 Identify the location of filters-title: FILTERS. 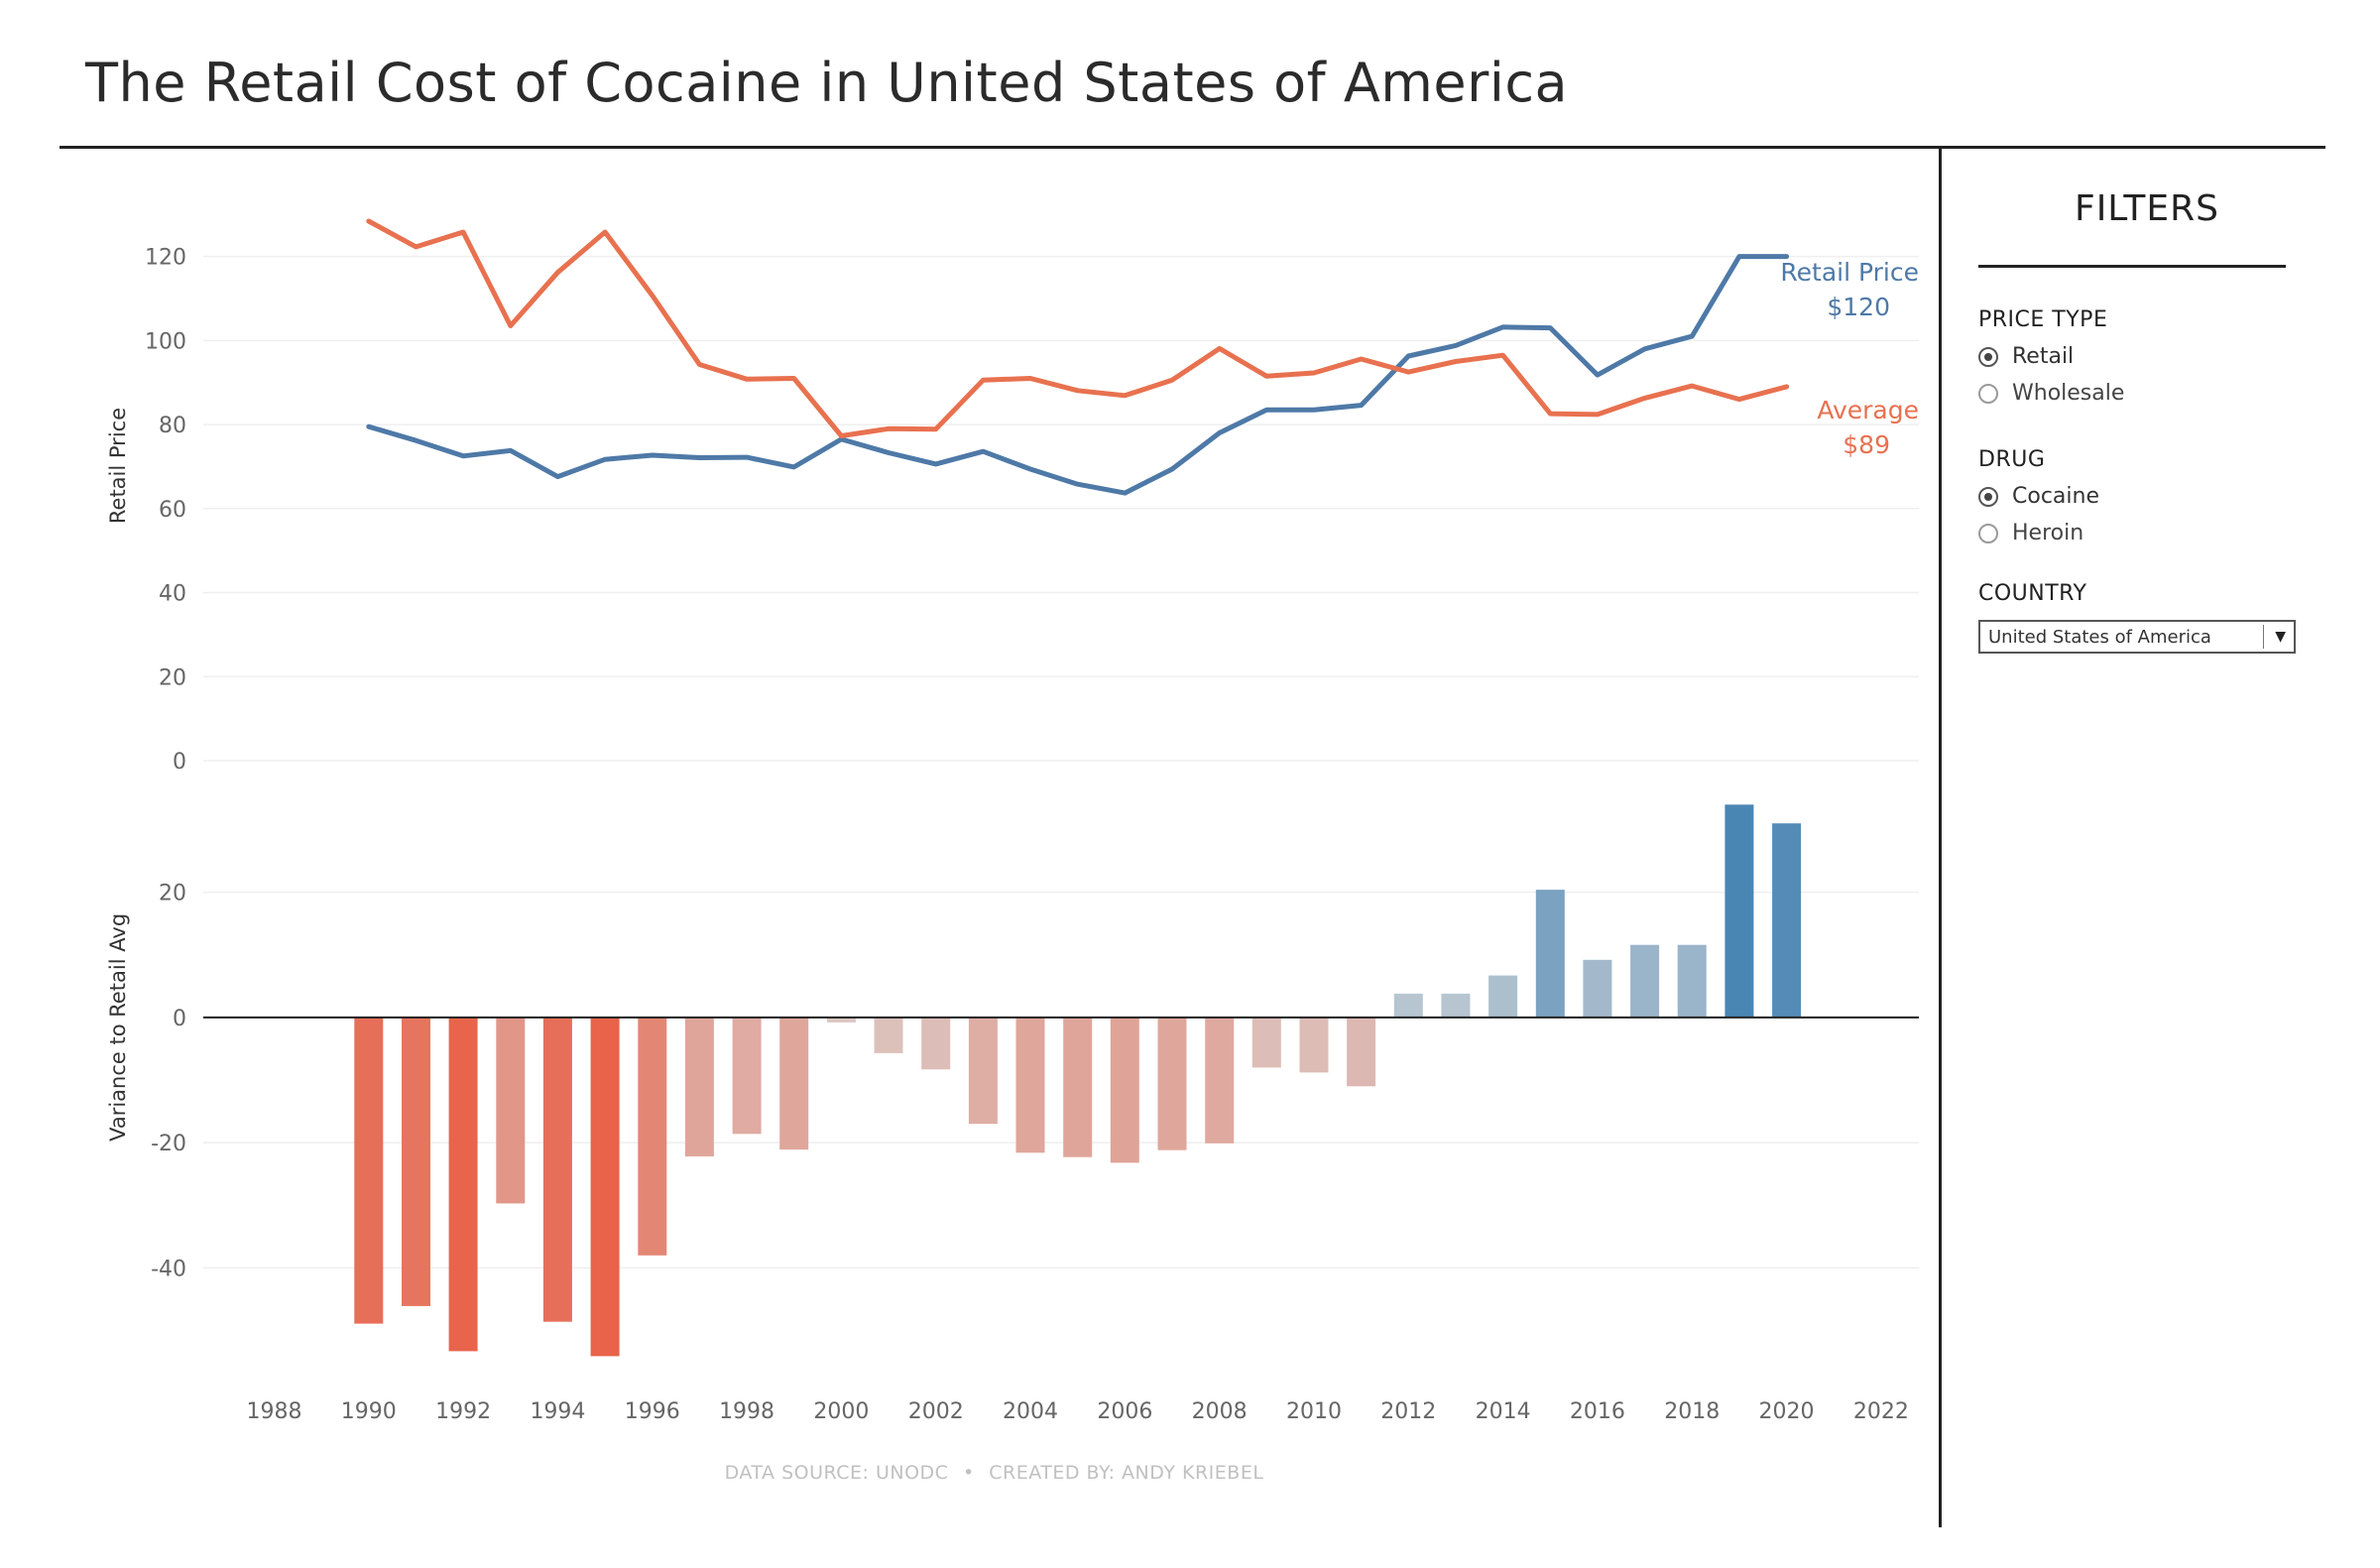
(2147, 208).